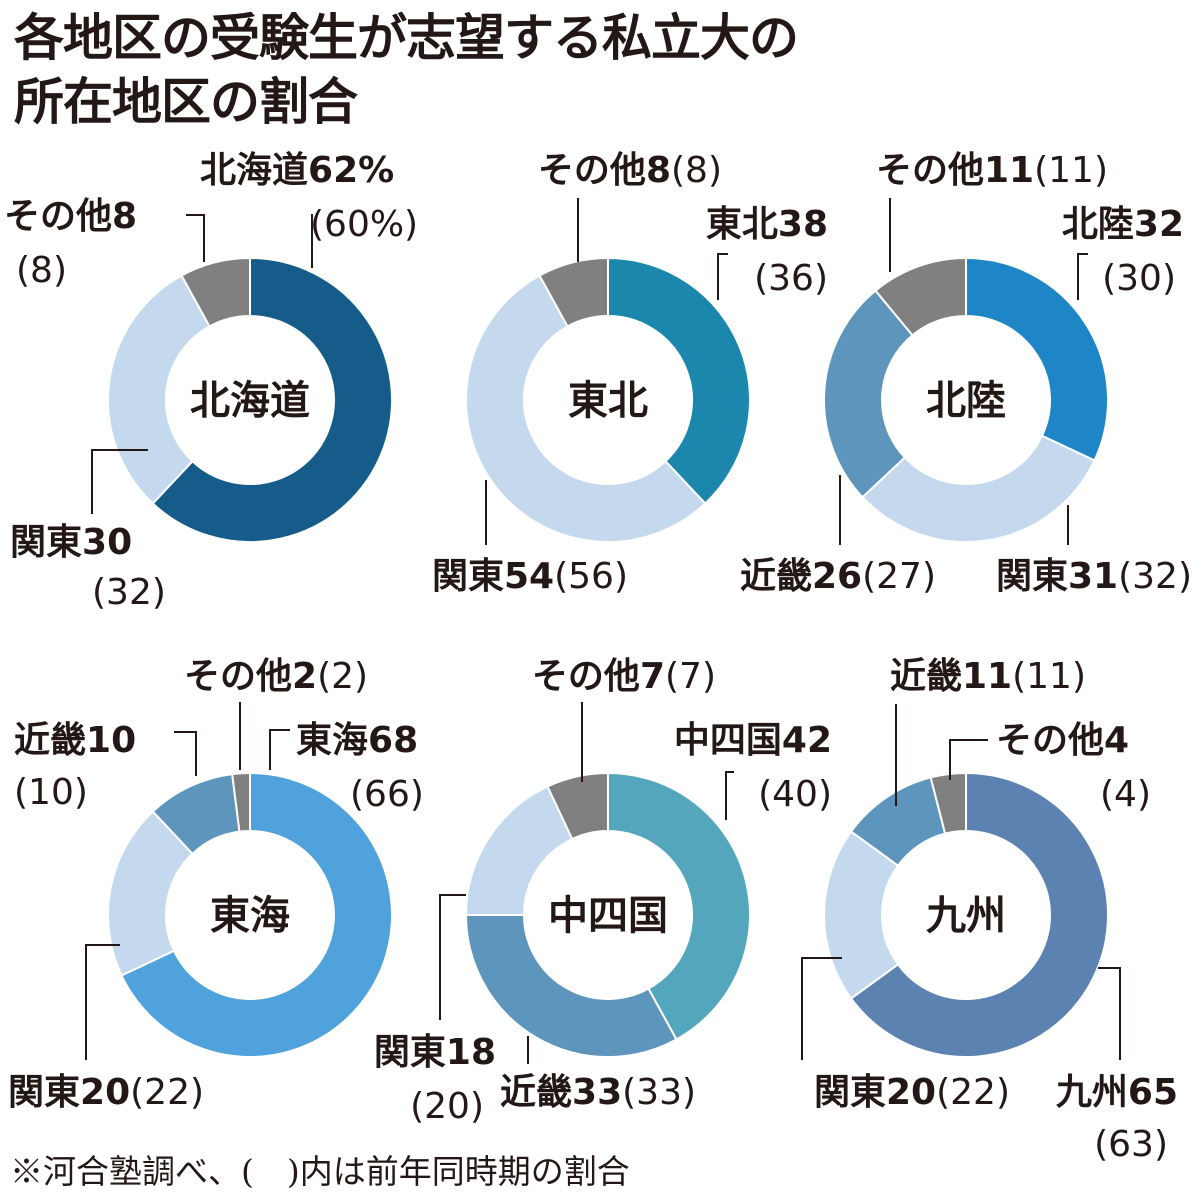  Describe the element at coordinates (342, 676) in the screenshot. I see `slice-prev-value: (2)` at that location.